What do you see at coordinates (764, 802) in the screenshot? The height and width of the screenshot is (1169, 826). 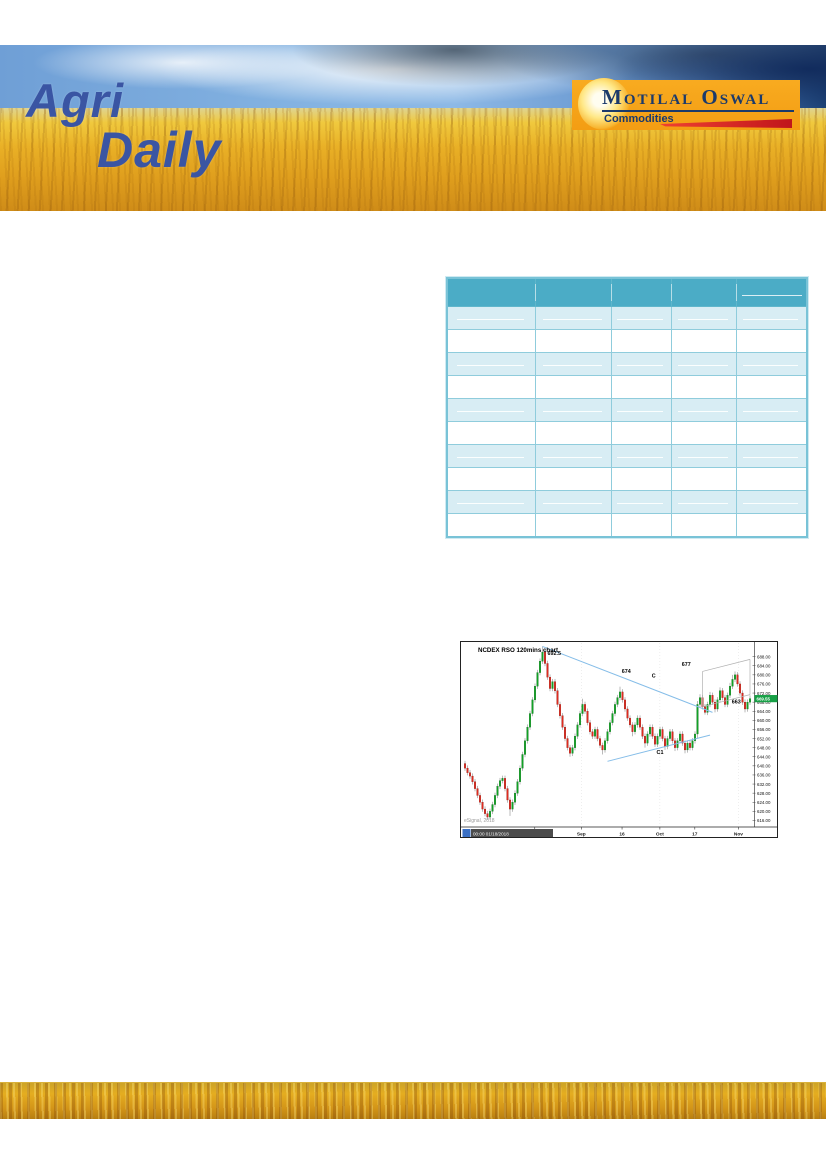 I see `svg-text: 624.00` at bounding box center [764, 802].